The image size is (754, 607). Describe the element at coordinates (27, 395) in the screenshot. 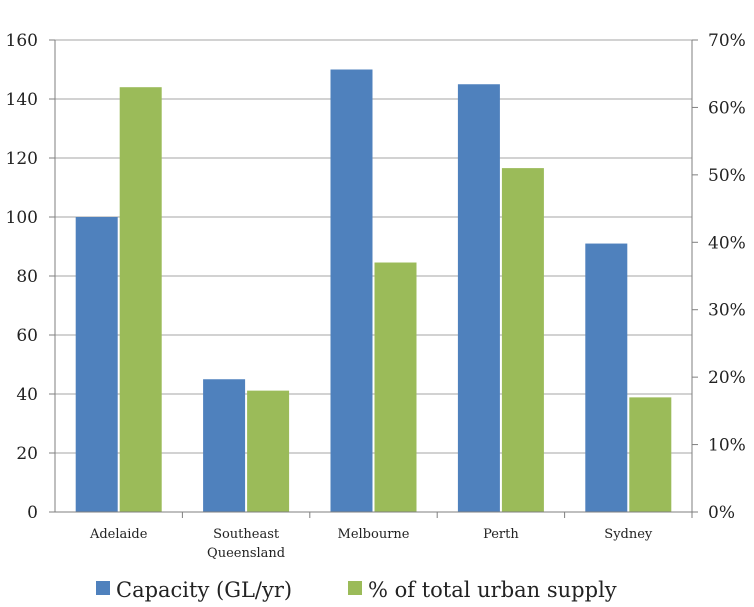

I see `left-tick-label: 40` at that location.